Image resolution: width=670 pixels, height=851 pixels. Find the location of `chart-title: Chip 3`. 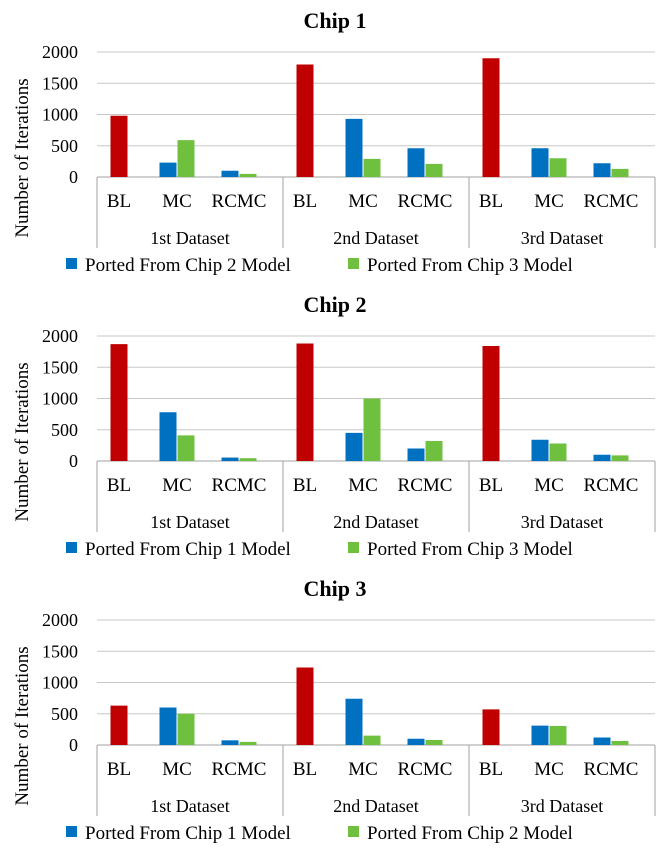

chart-title: Chip 3 is located at coordinates (335, 588).